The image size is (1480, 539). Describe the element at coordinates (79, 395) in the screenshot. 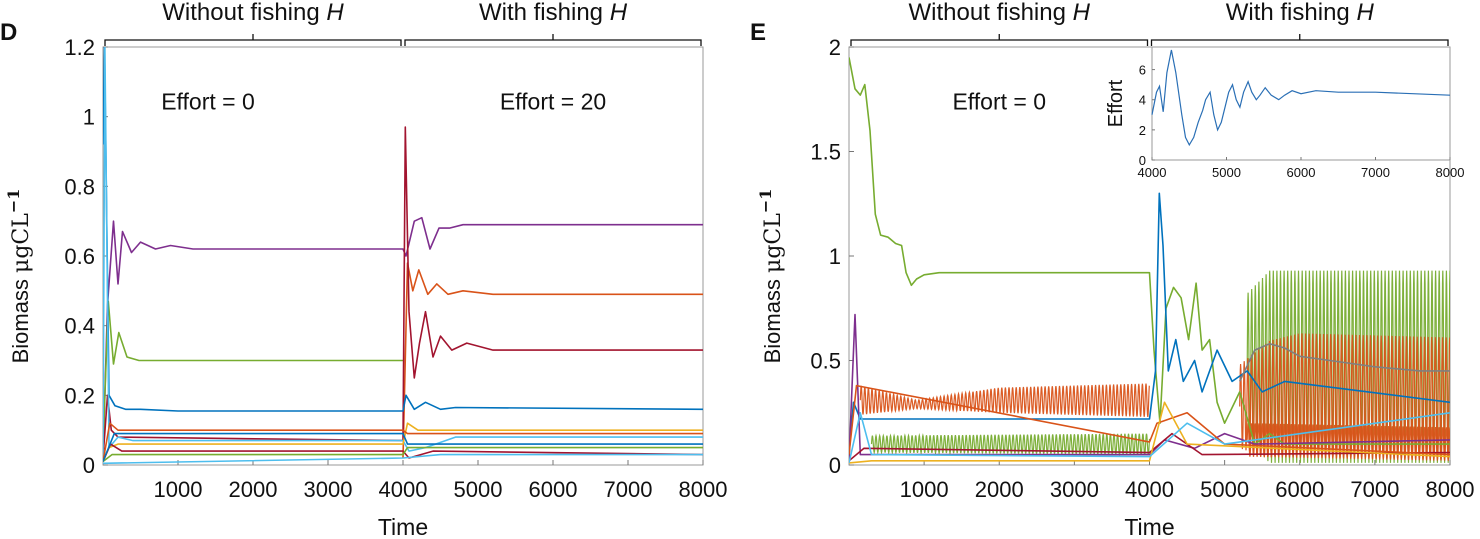

I see `y-tick-label: 0.2` at that location.